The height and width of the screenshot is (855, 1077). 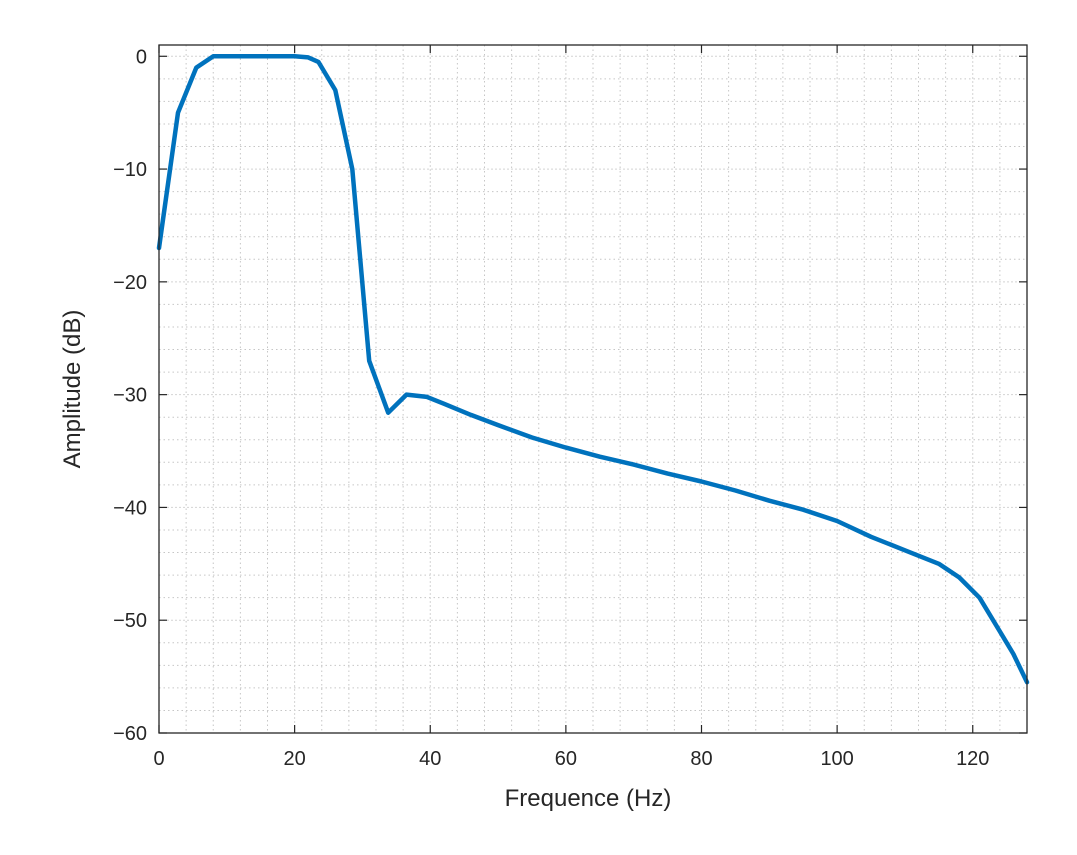 I want to click on x-tick-label: 0, so click(x=158, y=759).